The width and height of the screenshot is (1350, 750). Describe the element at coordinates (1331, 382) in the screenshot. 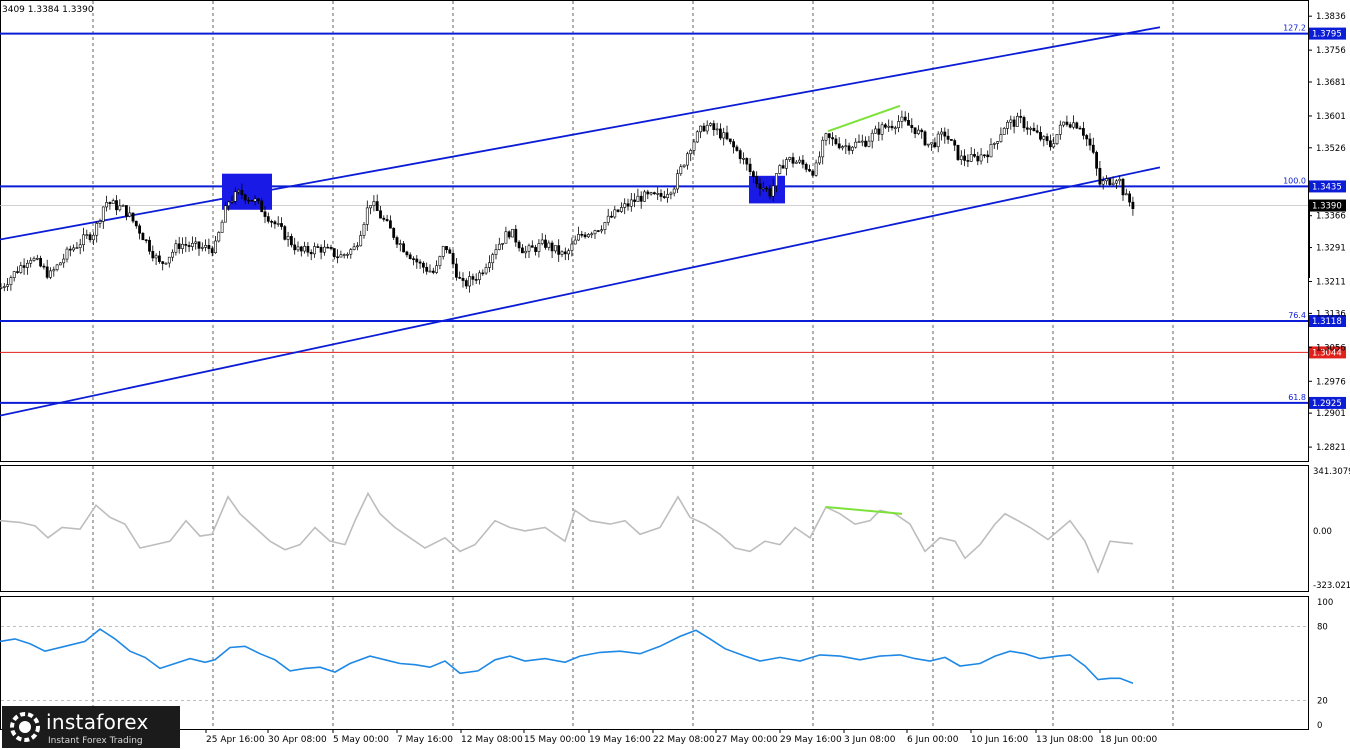

I see `price-tick-label: 1.2976` at that location.